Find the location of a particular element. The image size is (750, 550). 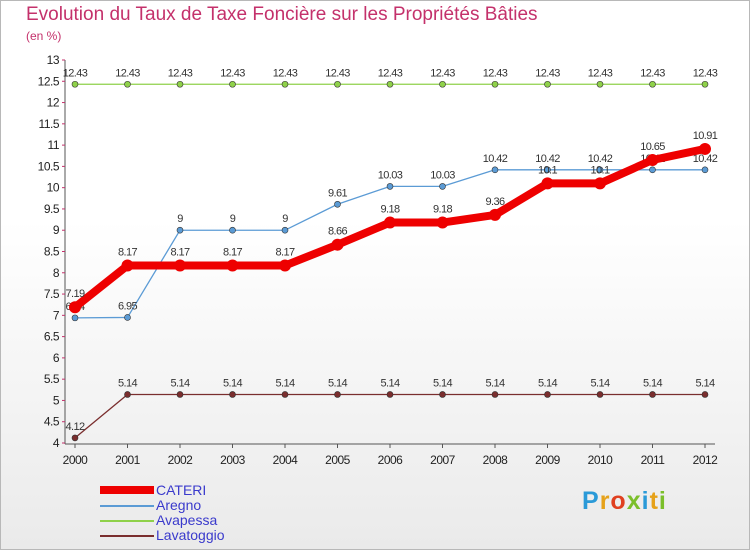

legend-label: CATERI is located at coordinates (181, 490).